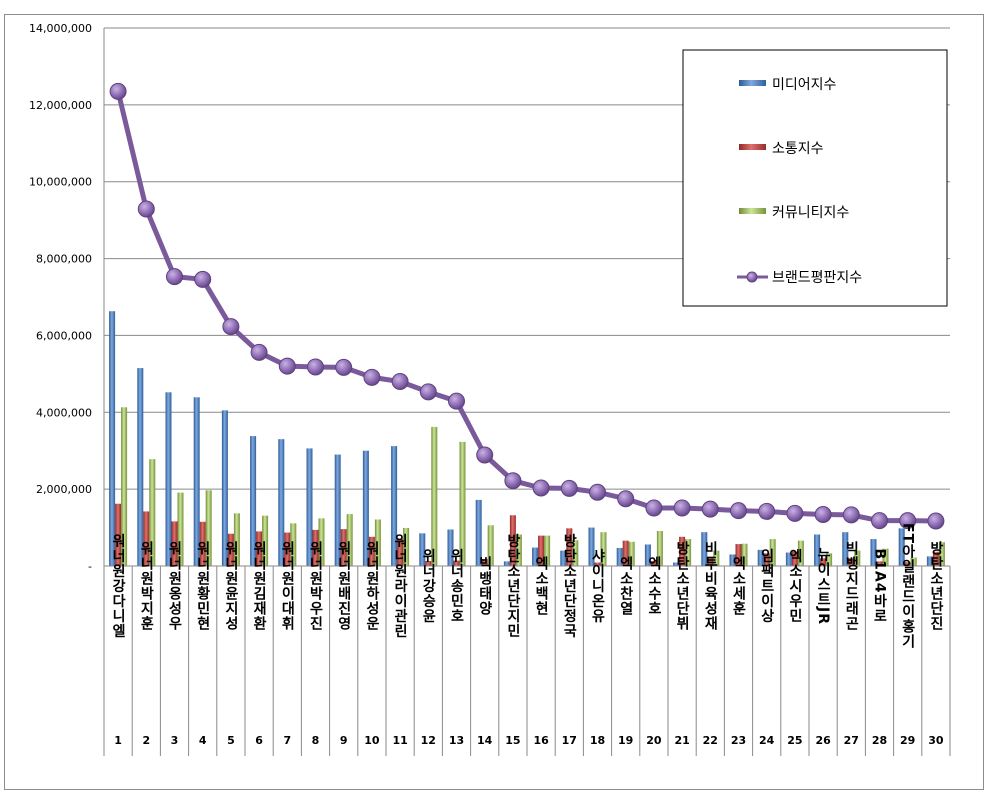 This screenshot has height=798, width=998. What do you see at coordinates (231, 740) in the screenshot?
I see `rank-label: 5` at bounding box center [231, 740].